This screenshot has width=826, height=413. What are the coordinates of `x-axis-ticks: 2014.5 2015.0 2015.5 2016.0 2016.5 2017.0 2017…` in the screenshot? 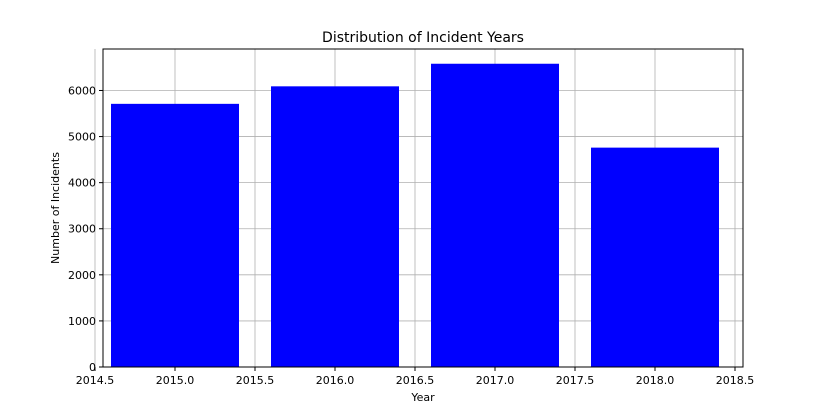 It's located at (415, 377).